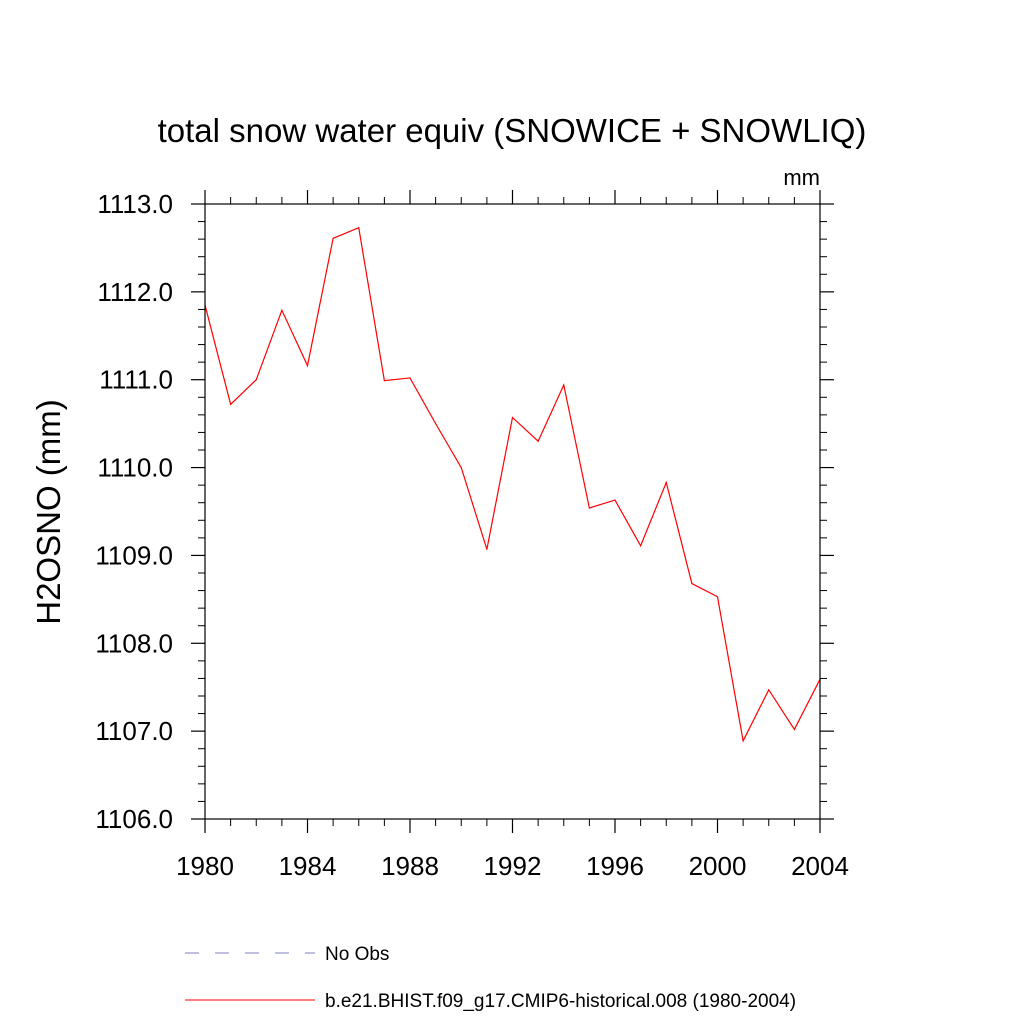 The width and height of the screenshot is (1024, 1024). What do you see at coordinates (48, 512) in the screenshot?
I see `y-axis-label: H2OSNO (mm)` at bounding box center [48, 512].